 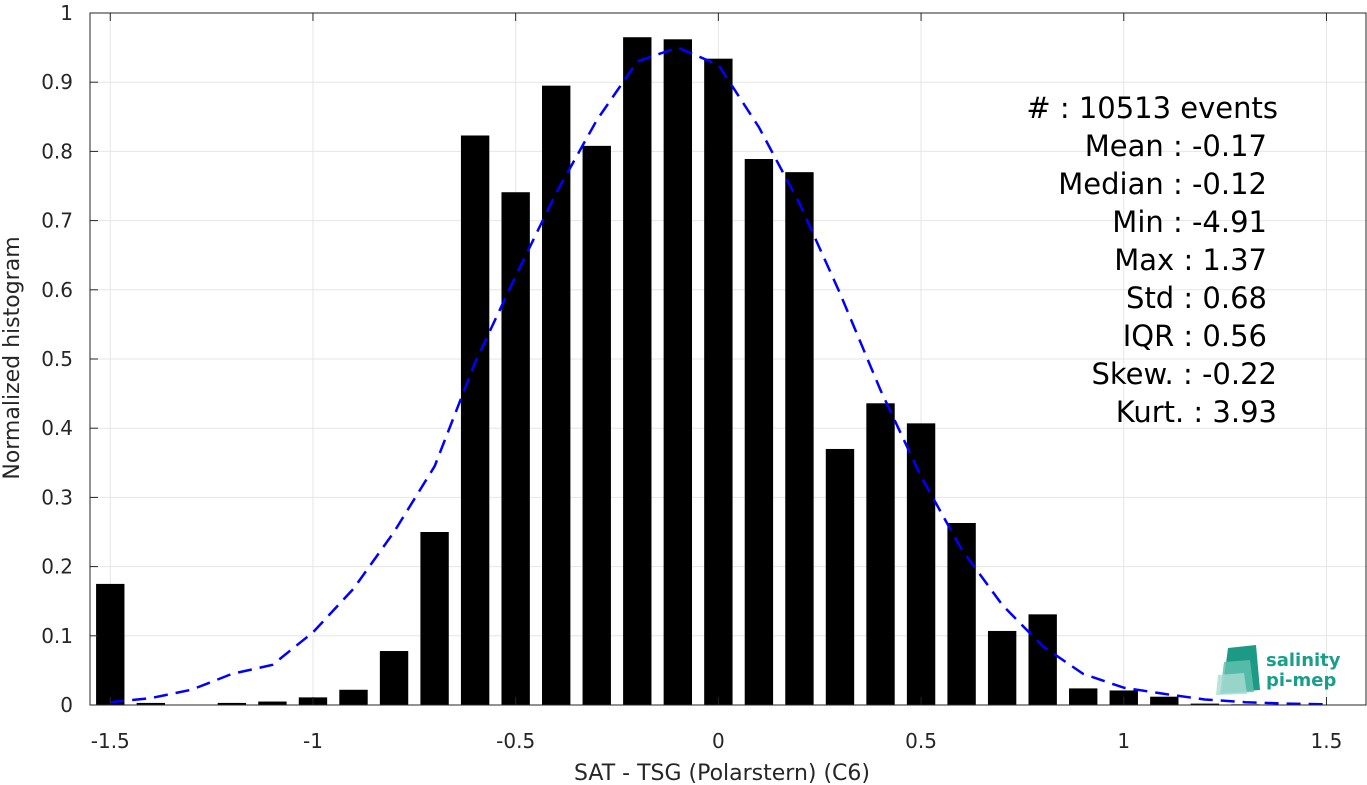 What do you see at coordinates (66, 705) in the screenshot?
I see `y-tick-label: 0` at bounding box center [66, 705].